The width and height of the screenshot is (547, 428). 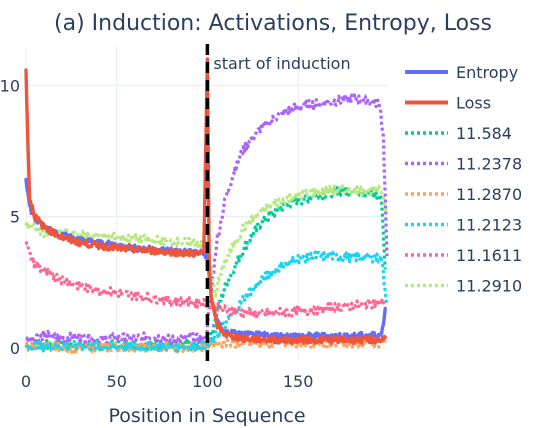 I want to click on x-tick-label: 0, so click(x=26, y=381).